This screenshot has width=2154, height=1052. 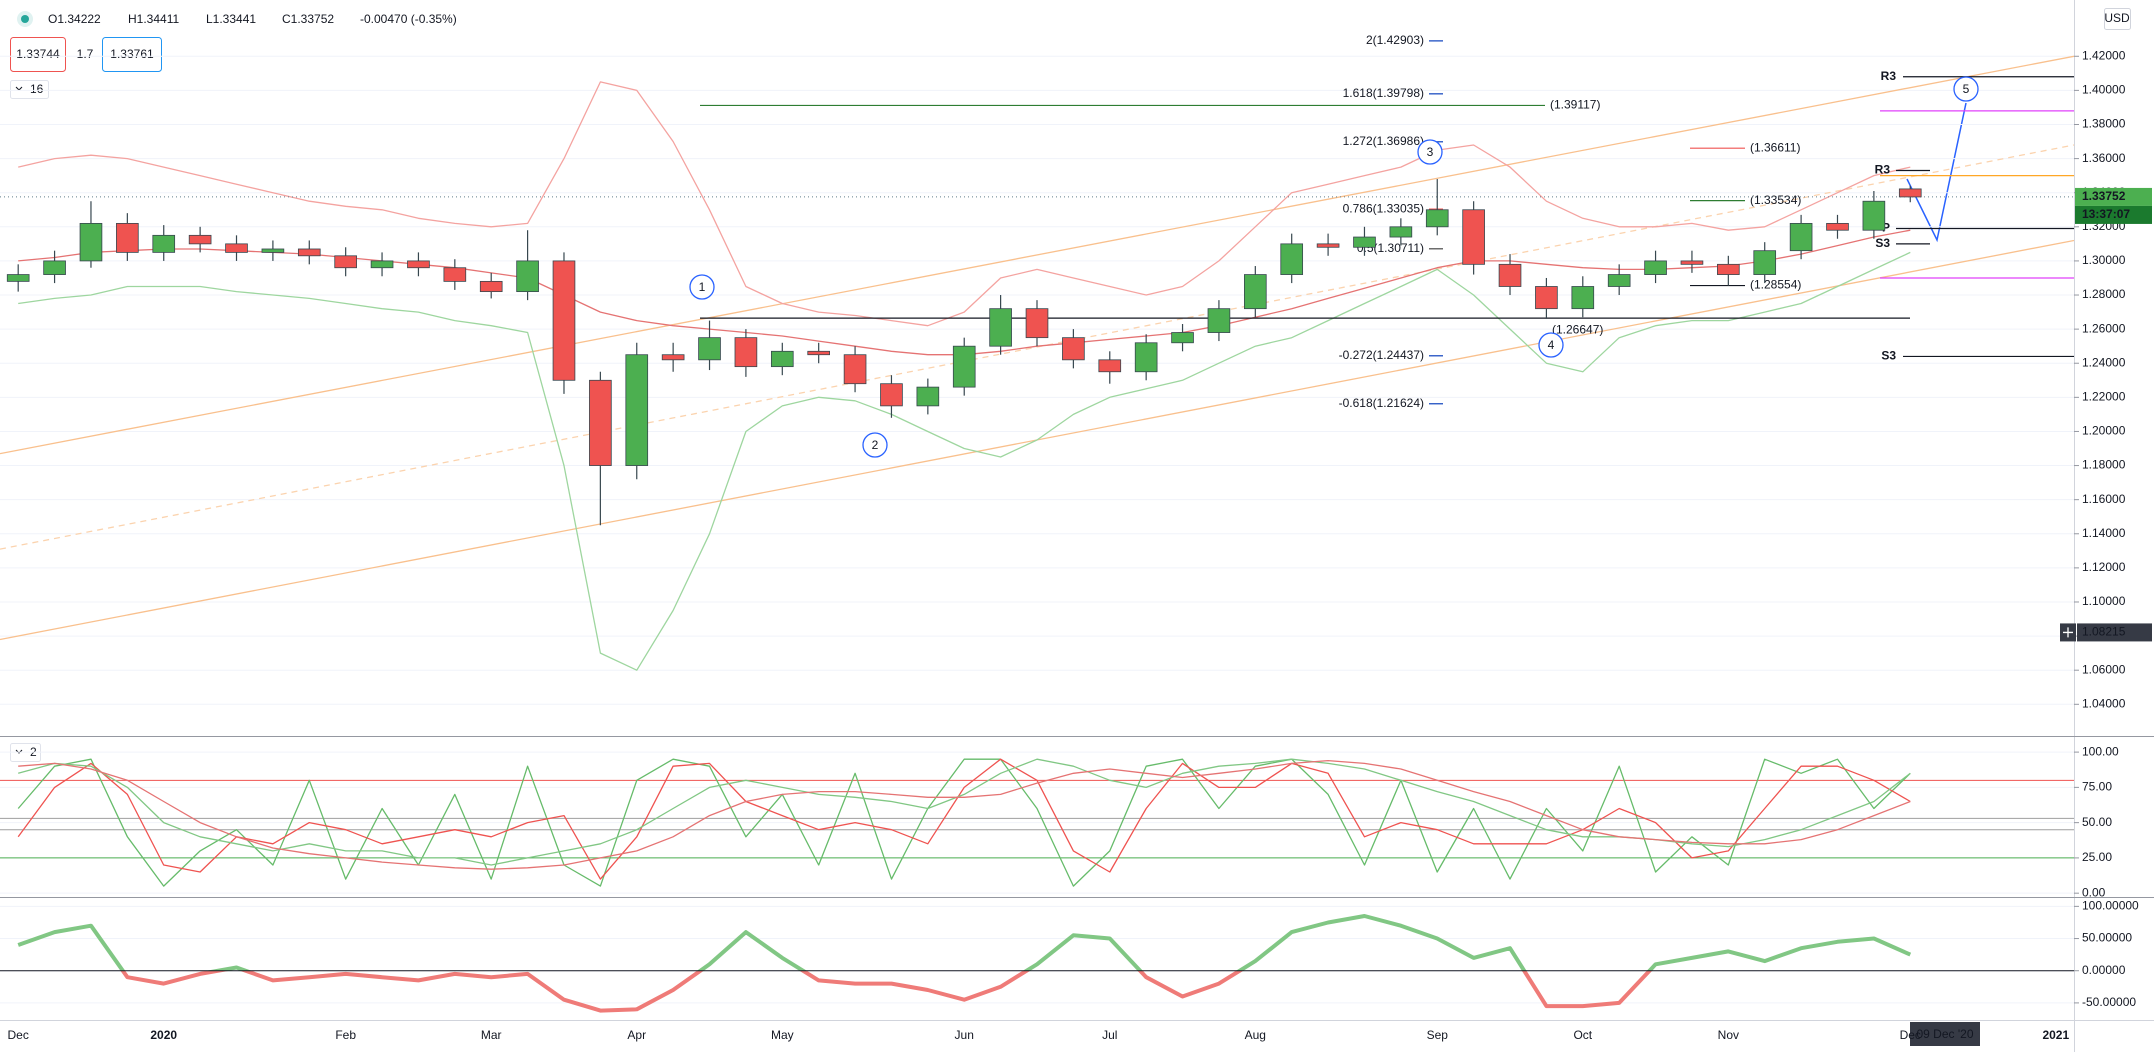 What do you see at coordinates (132, 54) in the screenshot?
I see `buy-button` at bounding box center [132, 54].